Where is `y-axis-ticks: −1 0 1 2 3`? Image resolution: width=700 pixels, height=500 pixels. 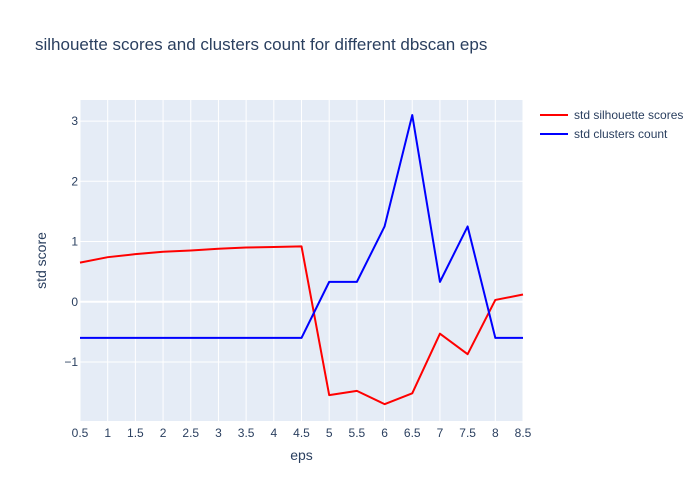 y-axis-ticks: −1 0 1 2 3 is located at coordinates (71, 241).